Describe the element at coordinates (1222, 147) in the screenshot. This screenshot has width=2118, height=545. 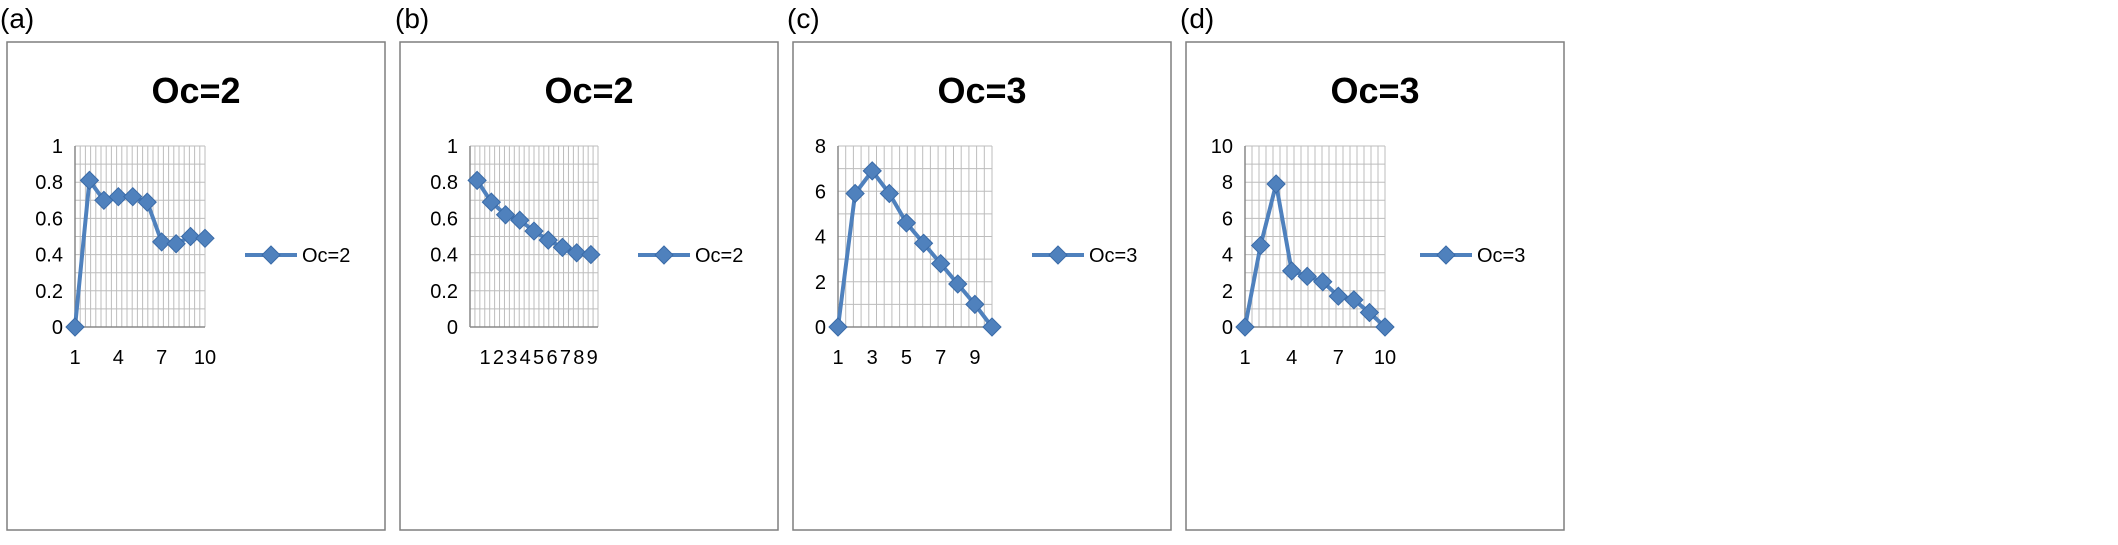
I see `y-tick-label: 10` at that location.